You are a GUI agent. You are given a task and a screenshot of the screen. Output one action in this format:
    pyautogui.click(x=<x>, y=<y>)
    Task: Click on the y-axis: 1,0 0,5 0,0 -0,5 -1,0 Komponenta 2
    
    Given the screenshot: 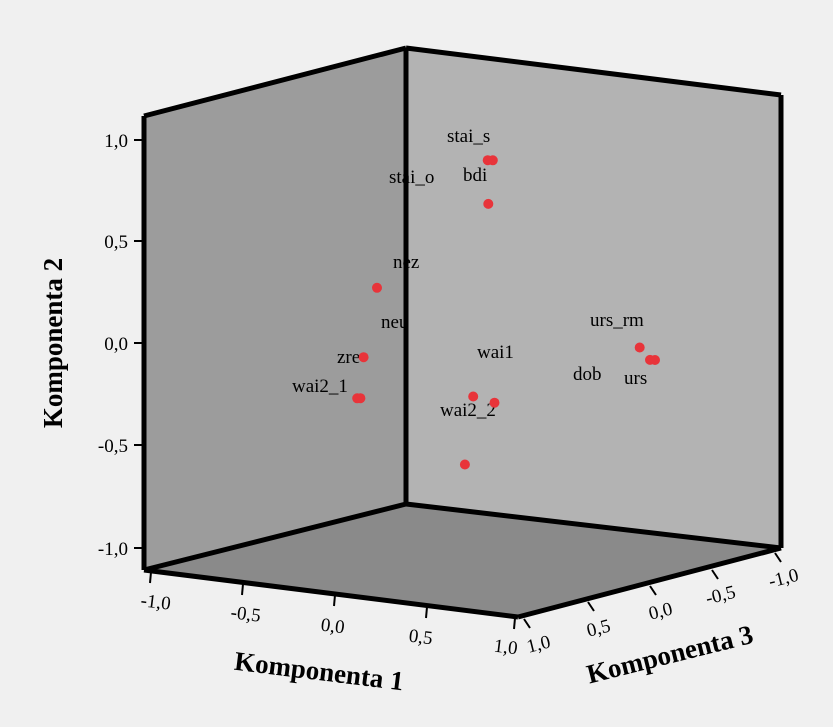 What is the action you would take?
    pyautogui.click(x=91, y=345)
    